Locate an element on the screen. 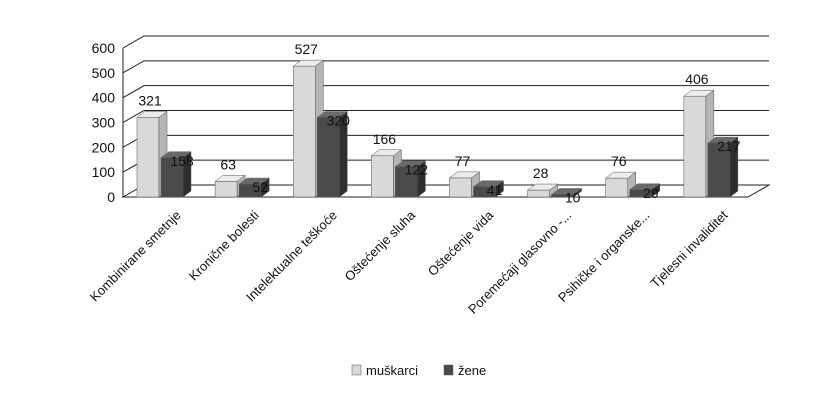 This screenshot has width=813, height=394. data-label: 527 is located at coordinates (307, 49).